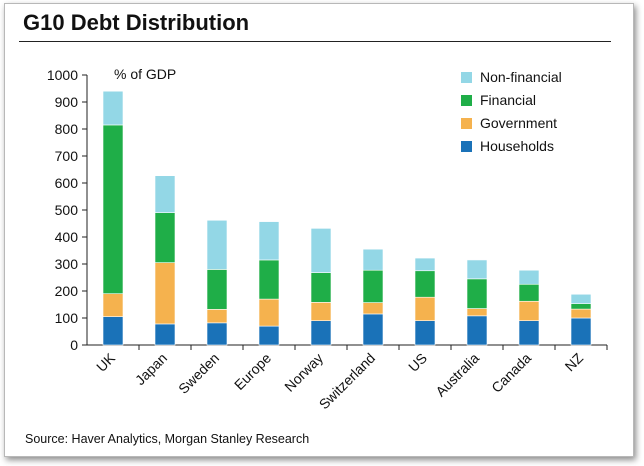 The height and width of the screenshot is (466, 644). Describe the element at coordinates (67, 102) in the screenshot. I see `y-tick-label: 900` at that location.